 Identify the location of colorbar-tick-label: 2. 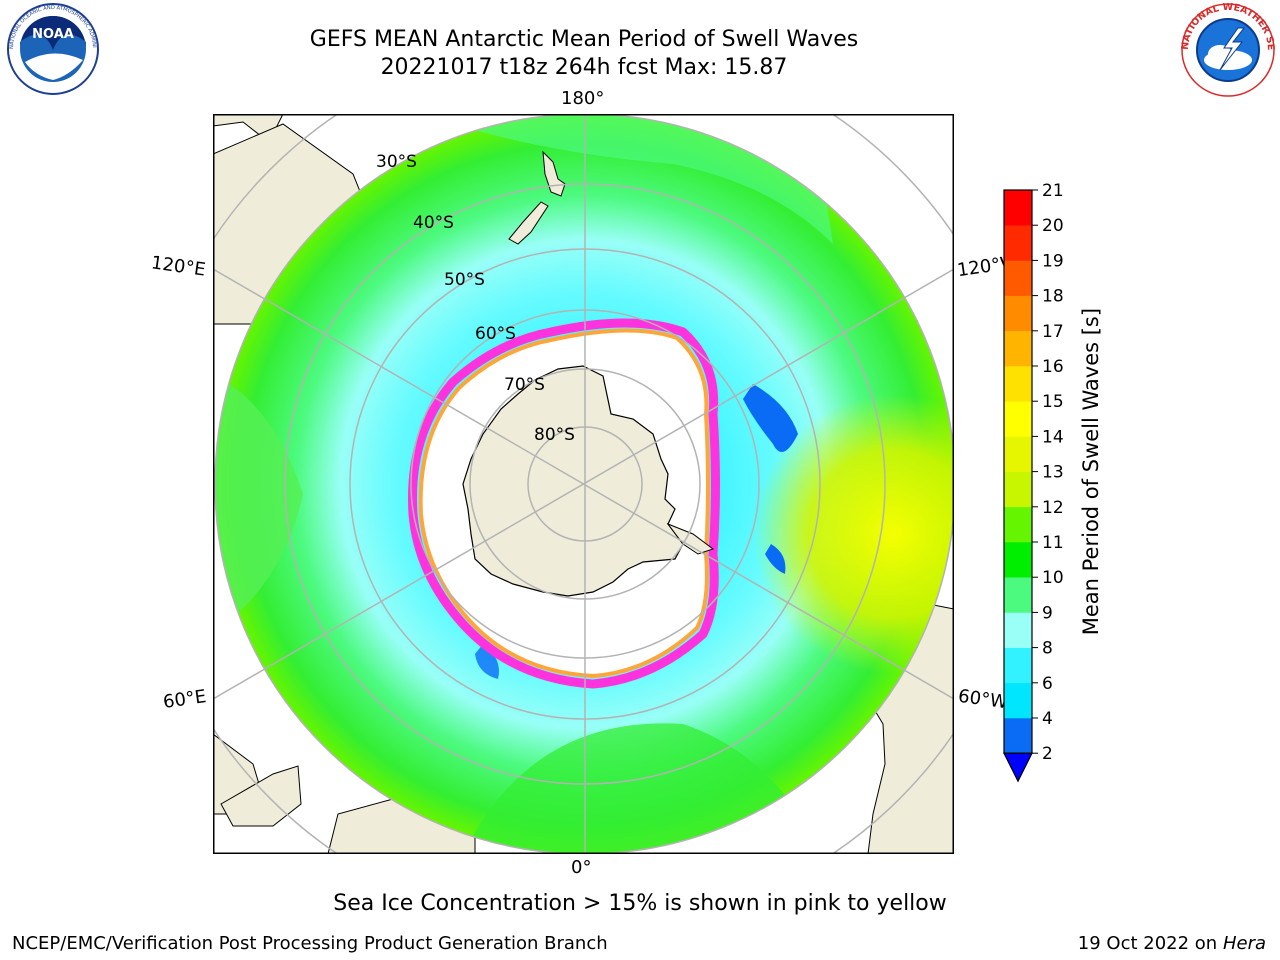
(1047, 754).